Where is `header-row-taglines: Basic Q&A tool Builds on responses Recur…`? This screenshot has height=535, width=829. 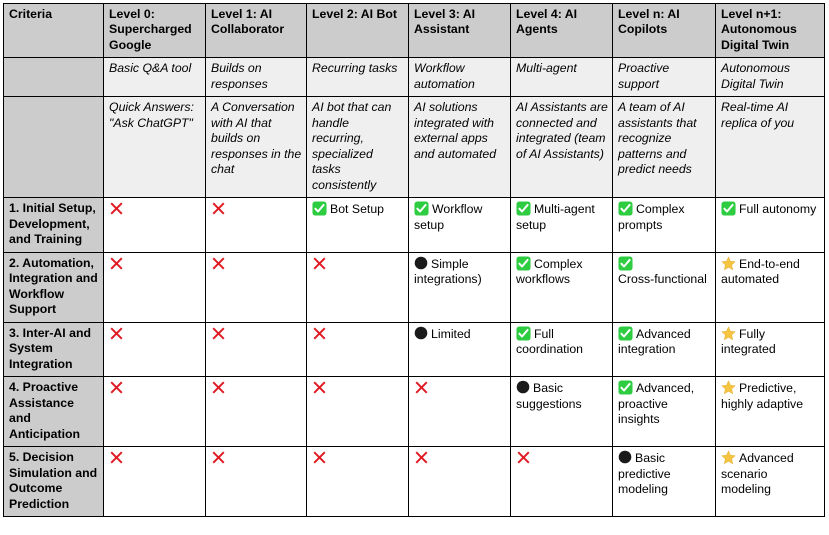
header-row-taglines: Basic Q&A tool Builds on responses Recur… is located at coordinates (414, 77).